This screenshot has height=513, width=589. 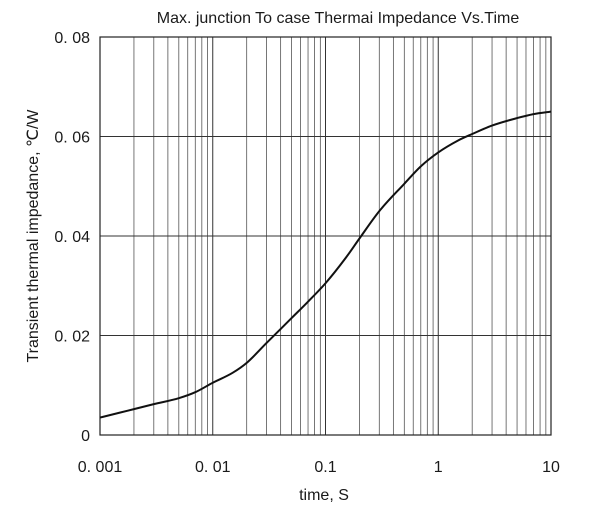 I want to click on x-tick-label: 1, so click(x=438, y=467).